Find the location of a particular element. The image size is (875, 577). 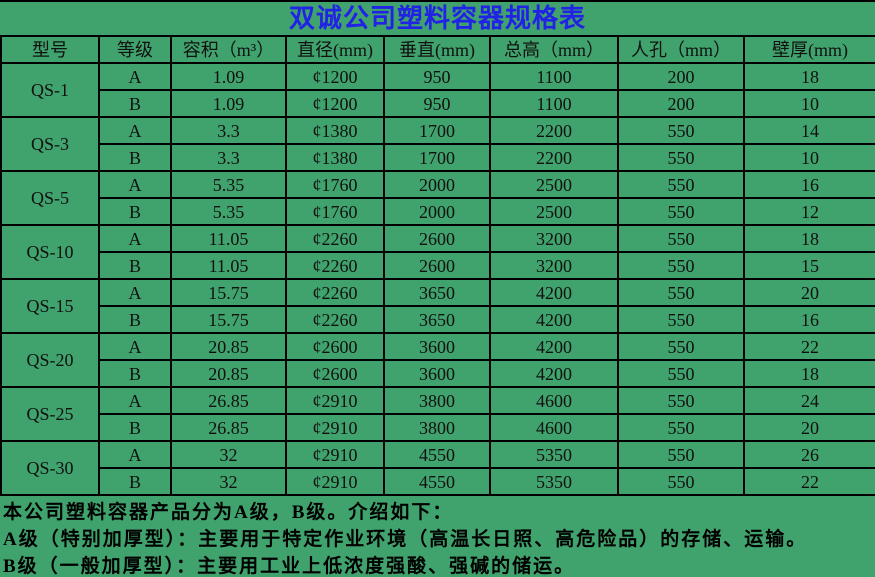

table-row: QS-25 A 26.85 ¢2910 3800 4600 550 24 is located at coordinates (437, 414).